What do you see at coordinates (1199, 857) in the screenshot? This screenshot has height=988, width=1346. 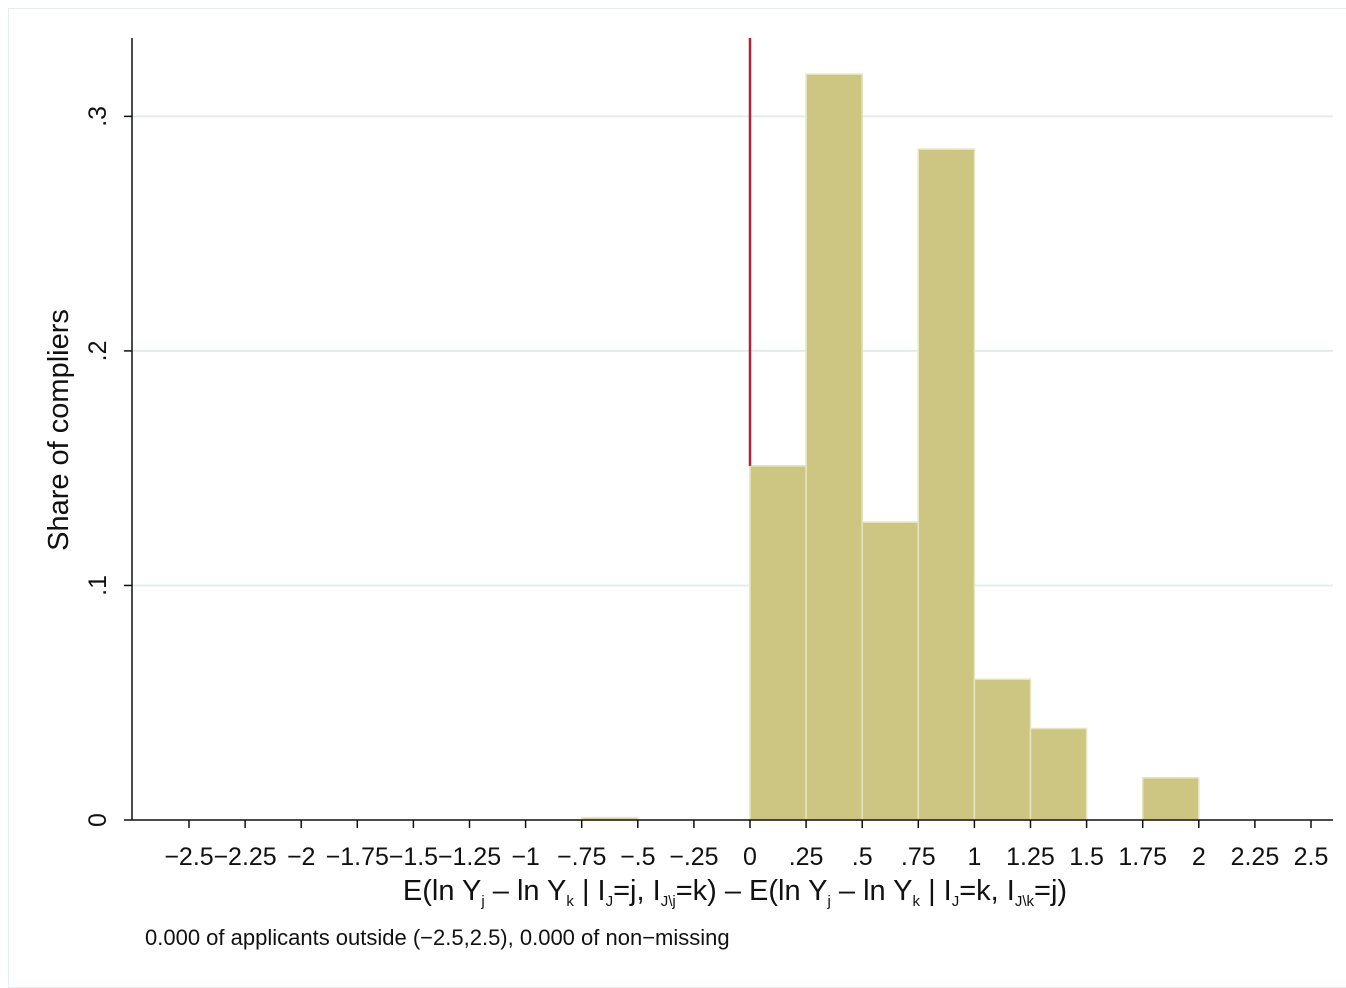 I see `x-tick-label-18: 2` at bounding box center [1199, 857].